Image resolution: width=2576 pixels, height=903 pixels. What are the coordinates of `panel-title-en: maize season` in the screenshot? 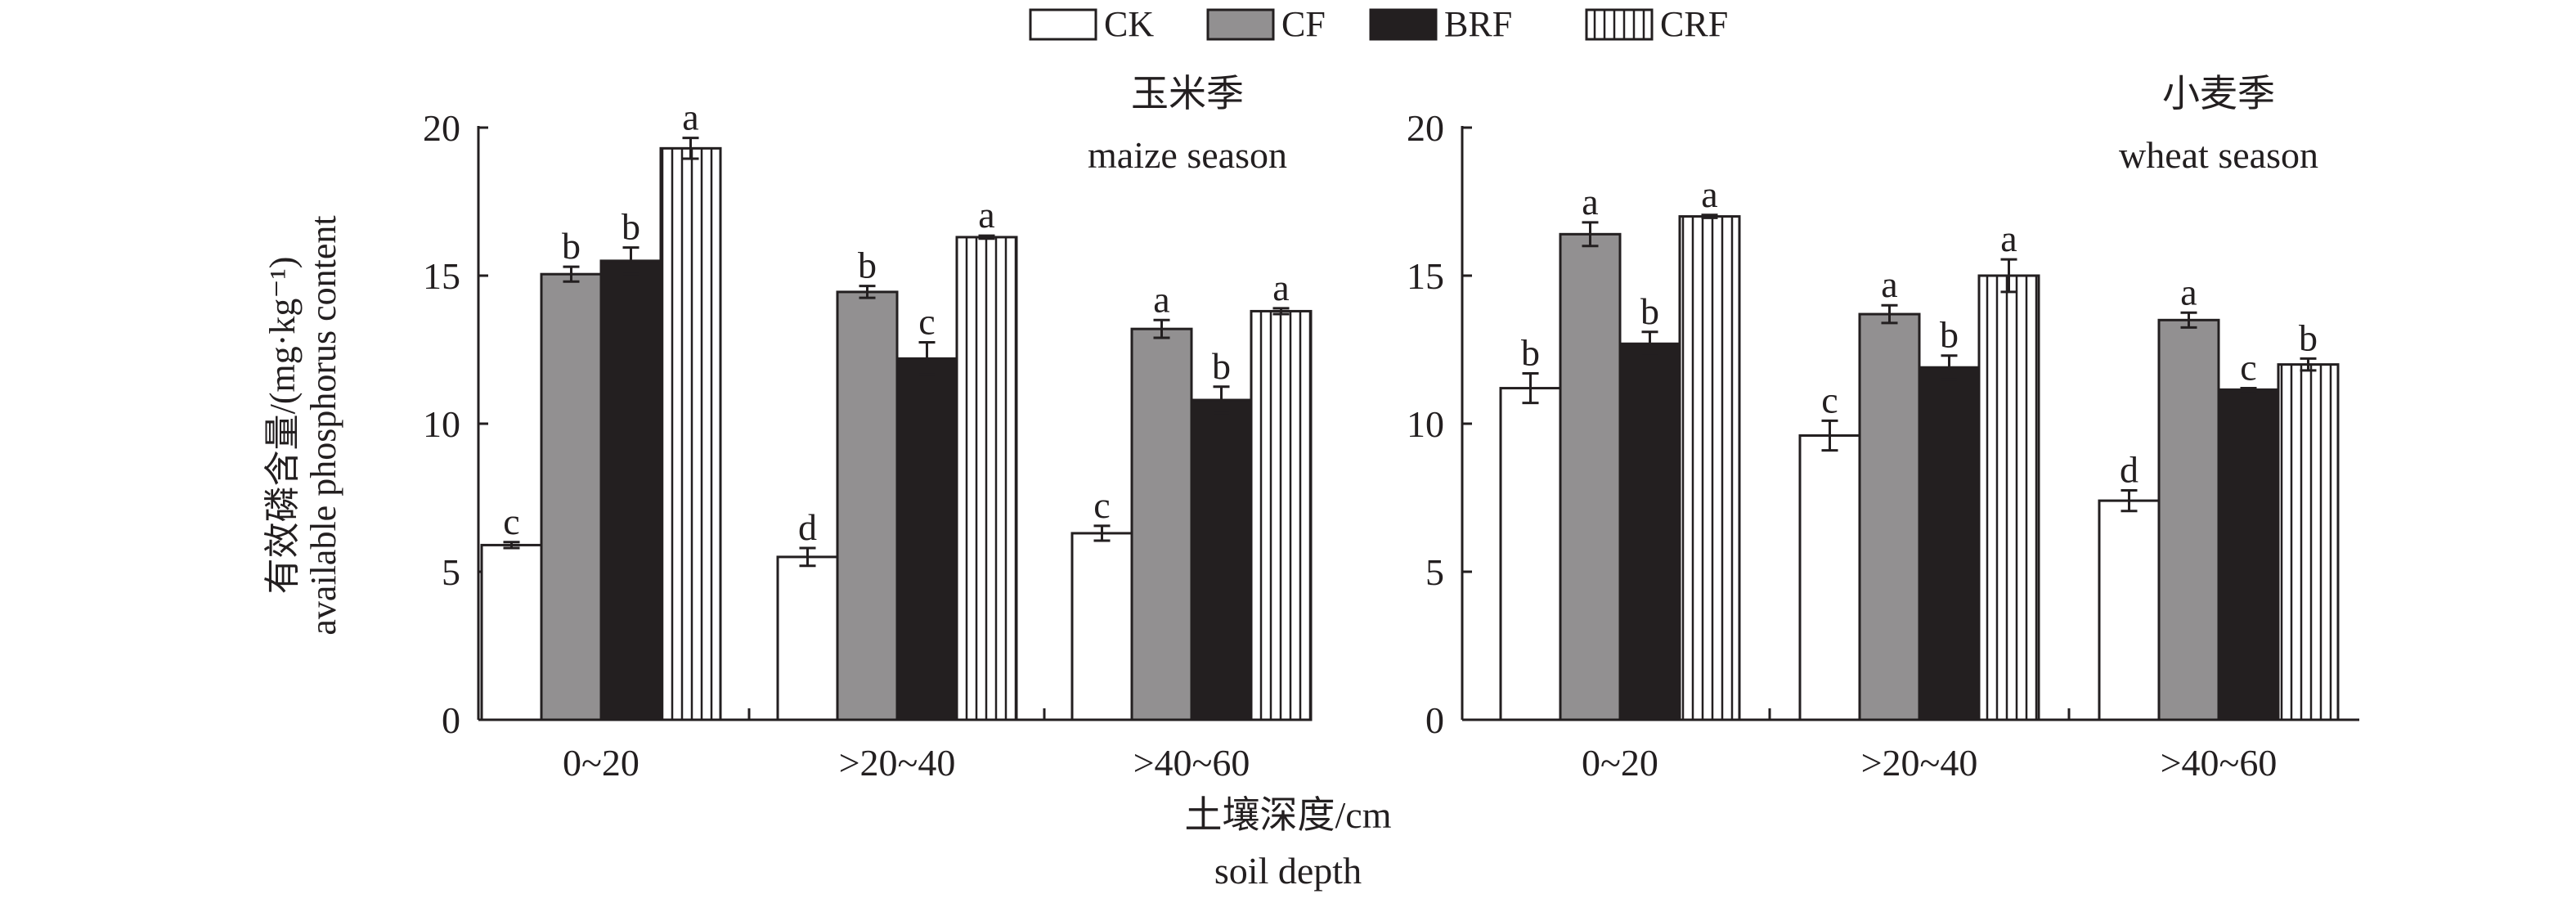 It's located at (1187, 155).